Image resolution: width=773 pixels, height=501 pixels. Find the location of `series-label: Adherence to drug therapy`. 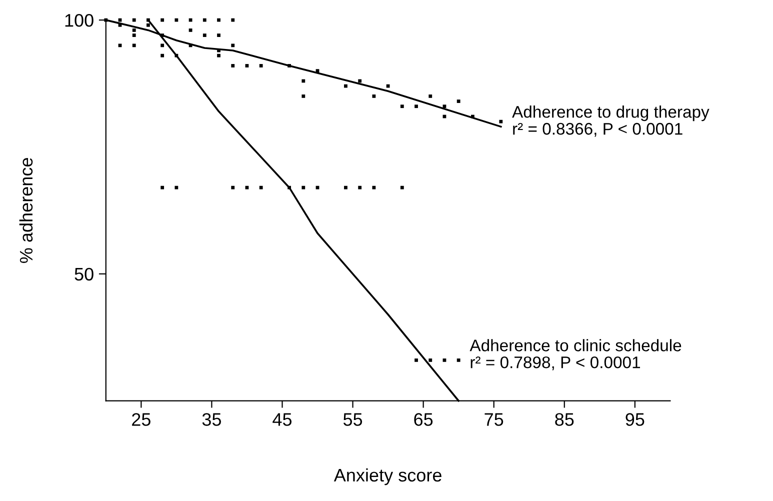

series-label: Adherence to drug therapy is located at coordinates (611, 114).